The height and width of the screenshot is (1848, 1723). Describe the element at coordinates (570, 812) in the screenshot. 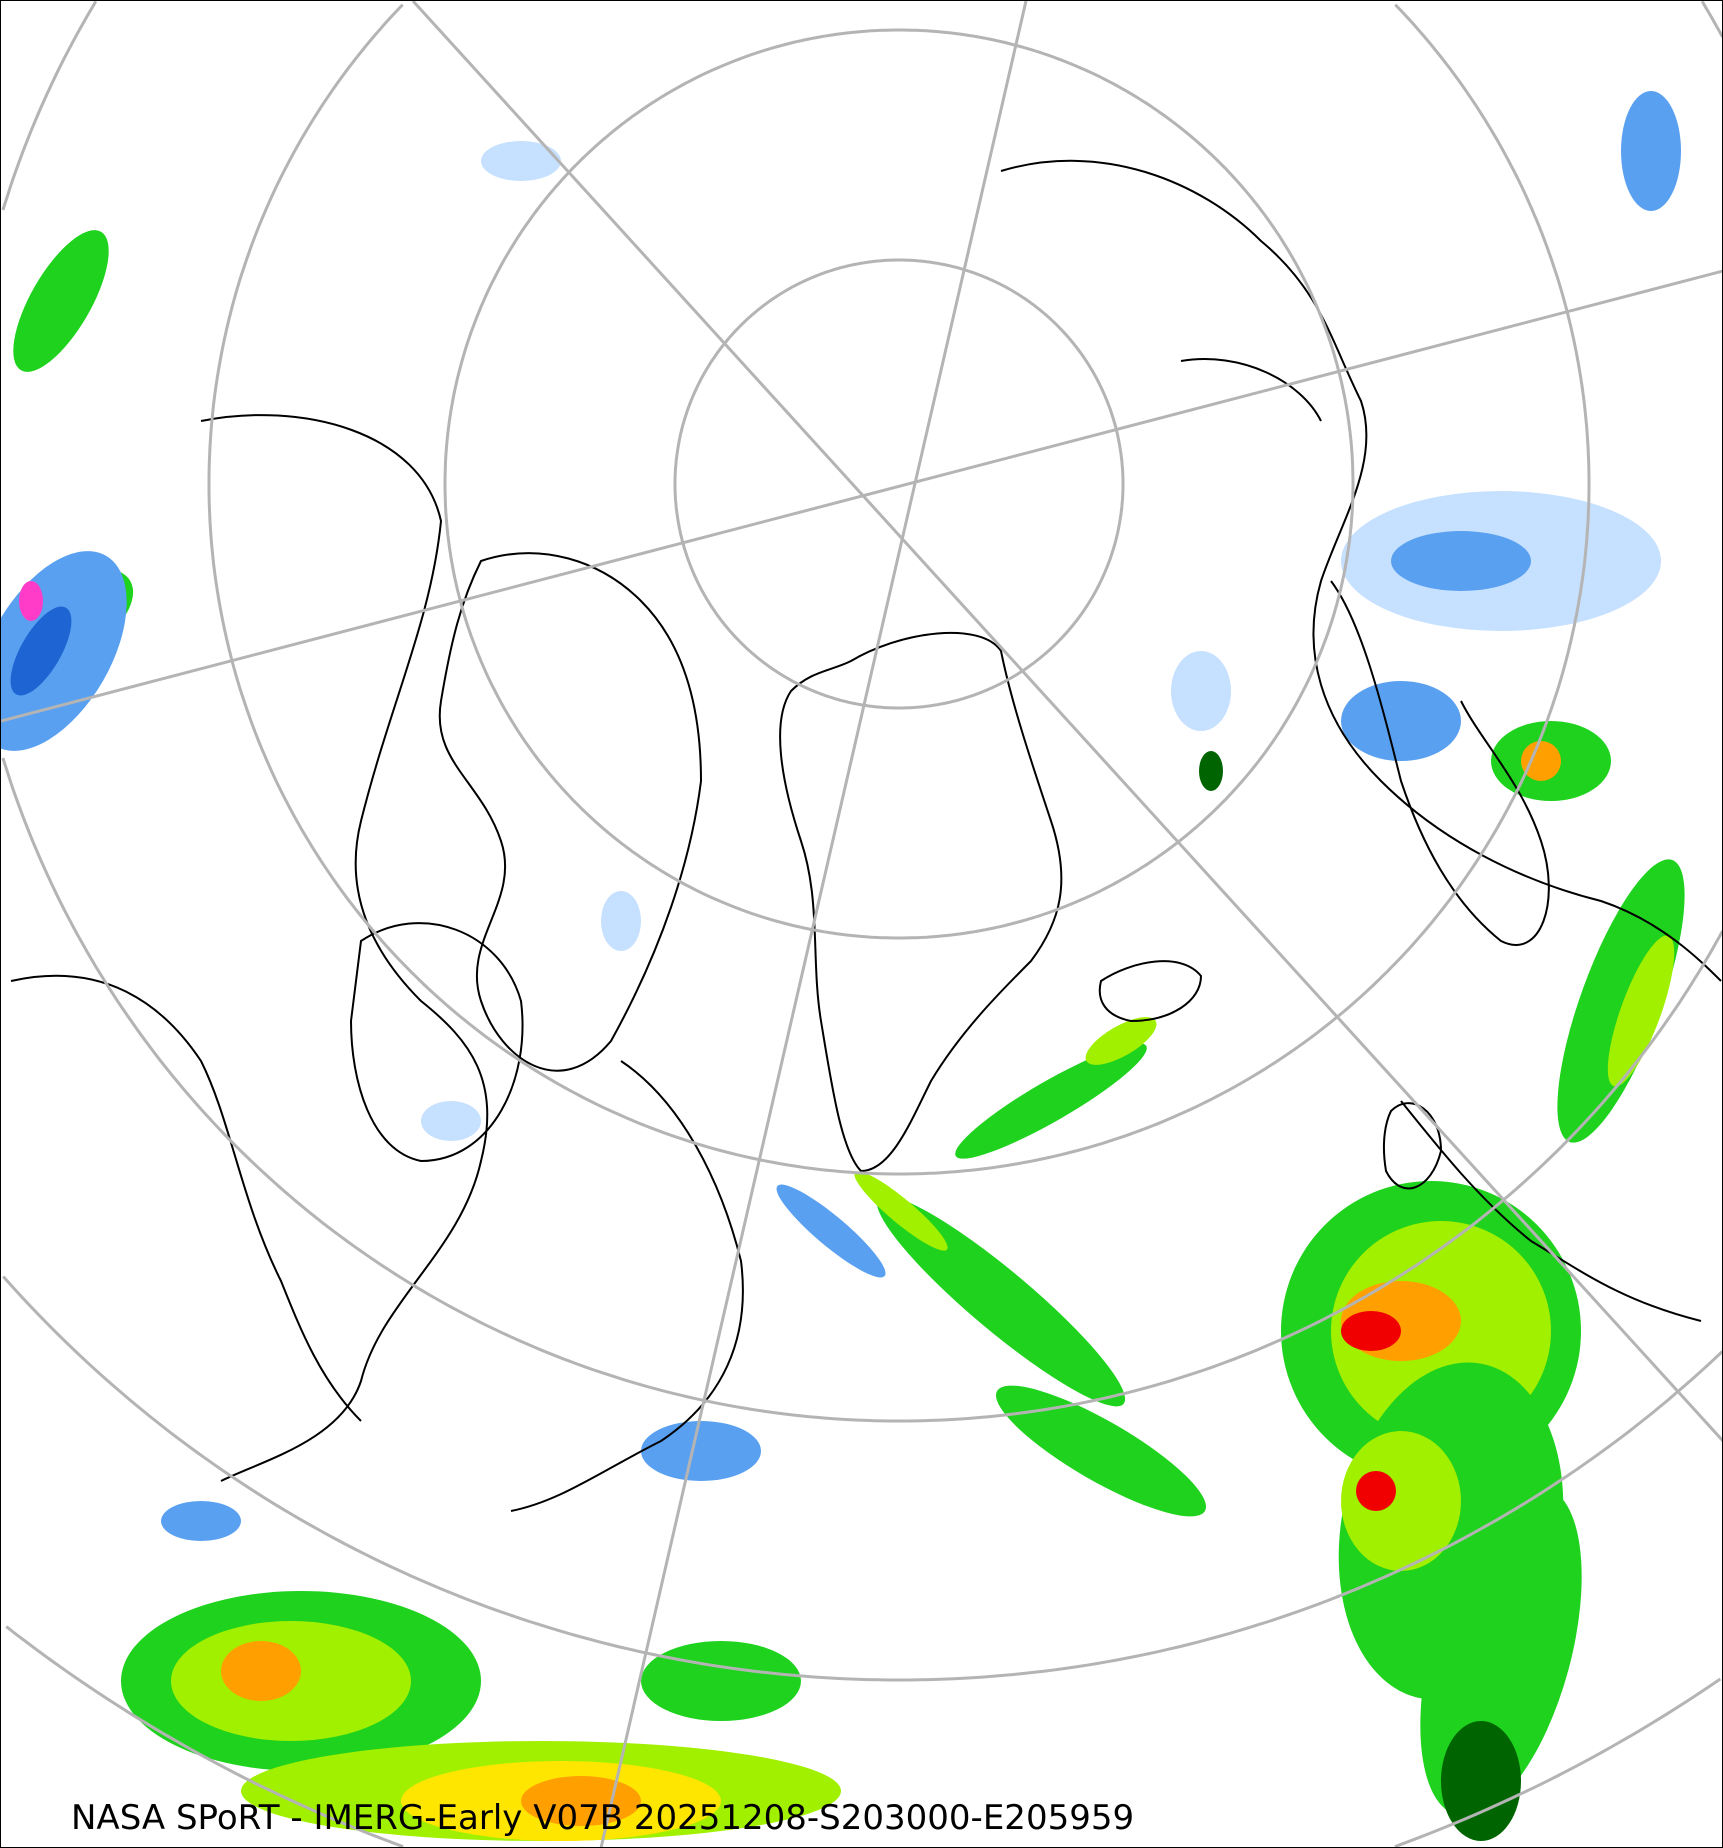

I see `canadian-archipelago-outline` at that location.